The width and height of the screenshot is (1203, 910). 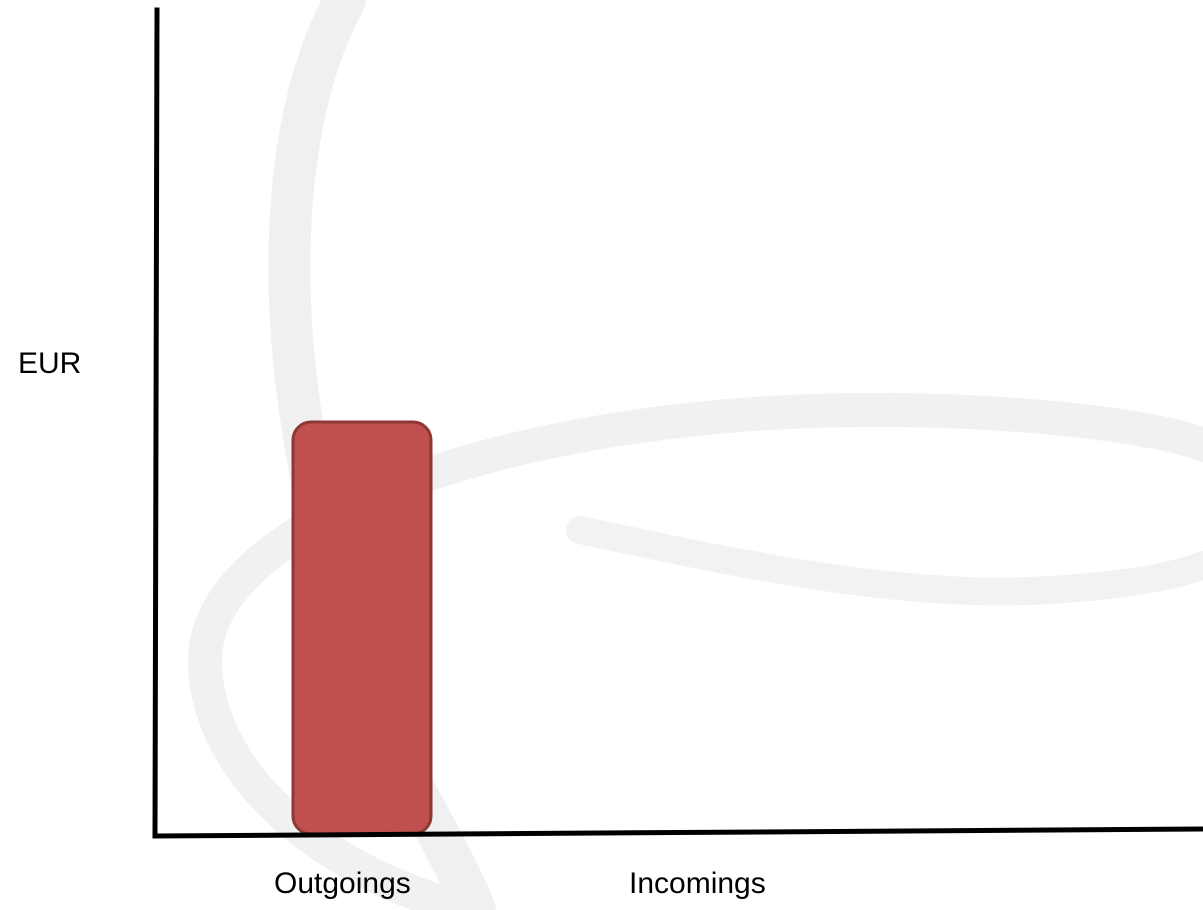 What do you see at coordinates (677, 832) in the screenshot?
I see `x-axis` at bounding box center [677, 832].